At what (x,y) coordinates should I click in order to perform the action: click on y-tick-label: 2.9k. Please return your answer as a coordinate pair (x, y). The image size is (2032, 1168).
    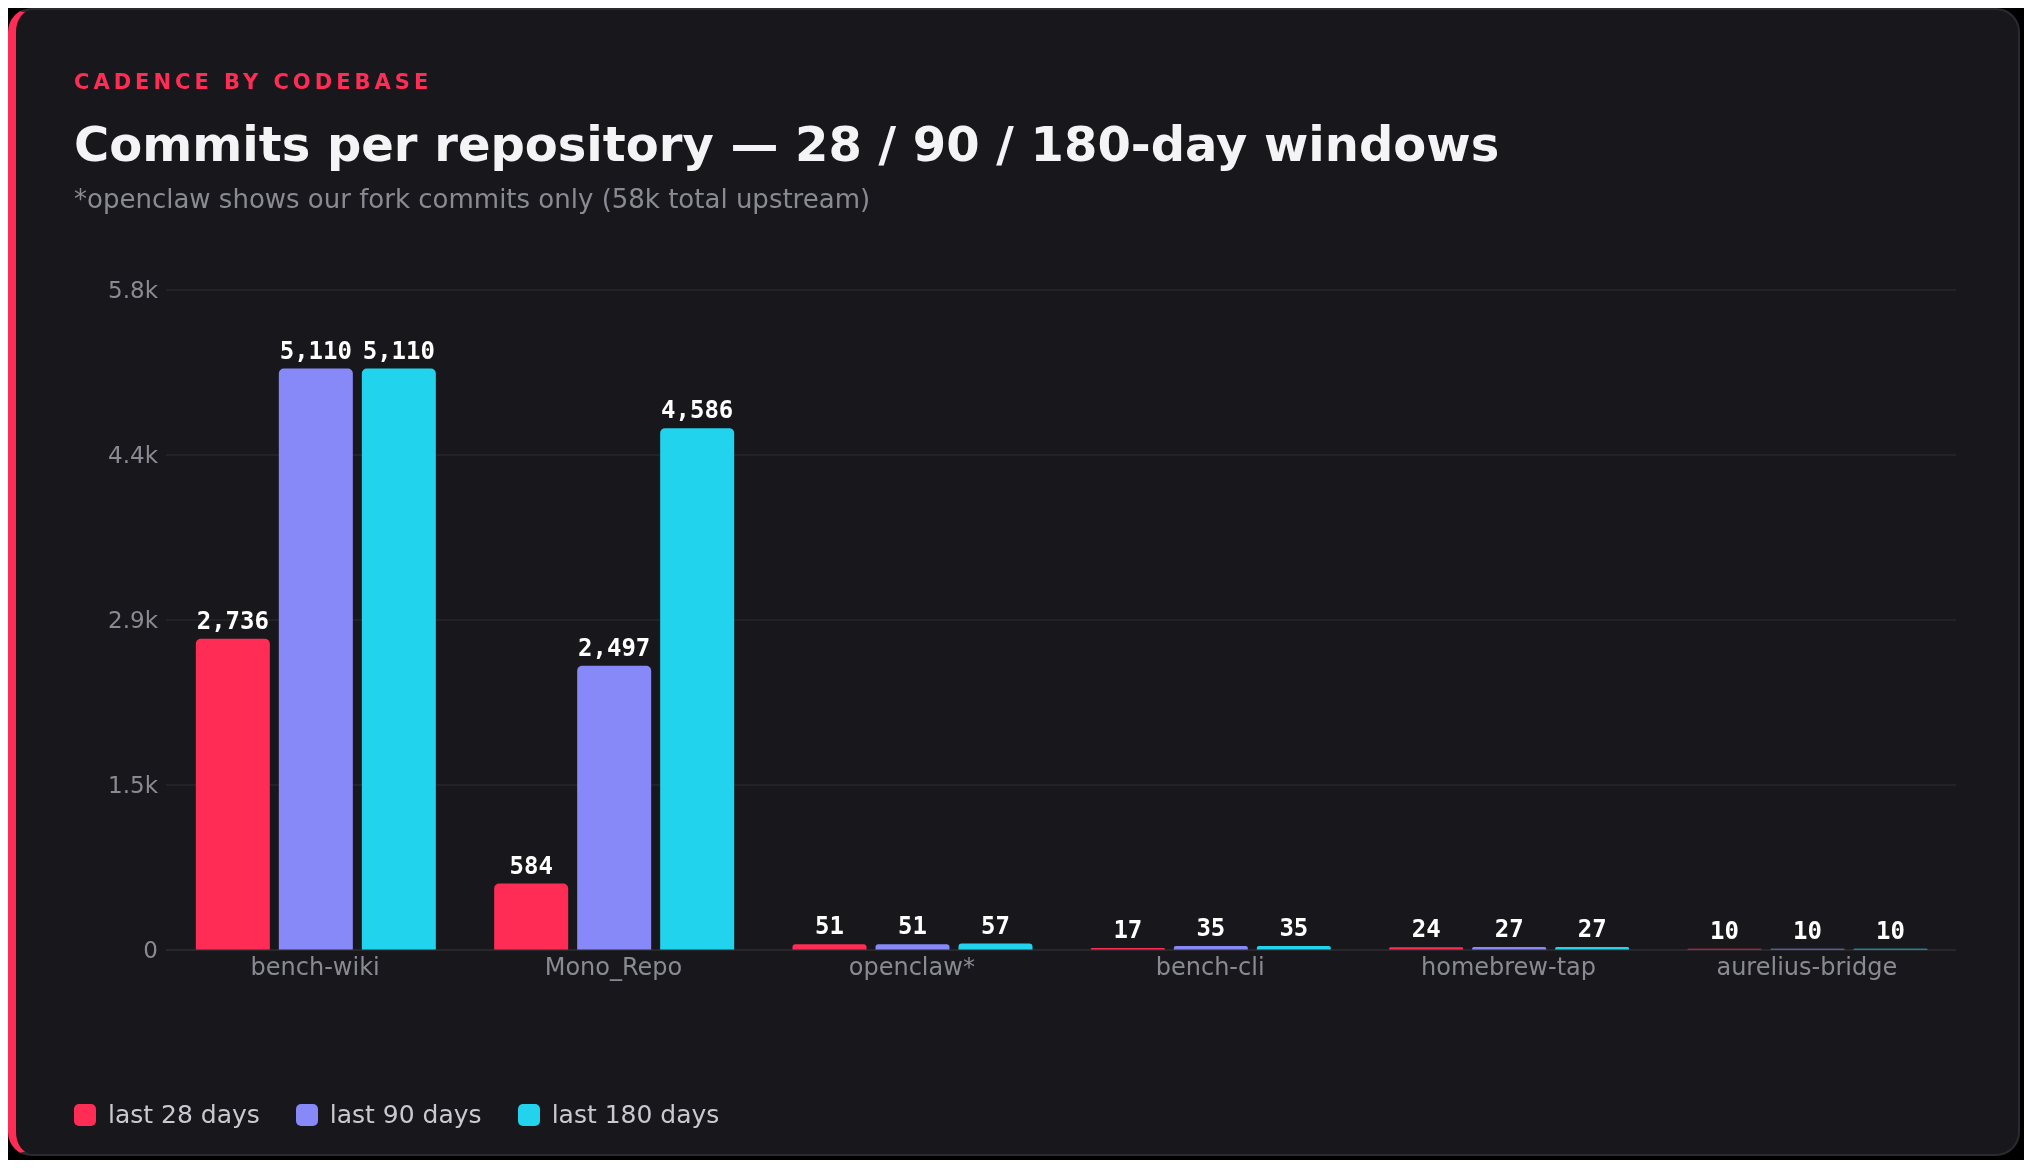
    Looking at the image, I should click on (133, 620).